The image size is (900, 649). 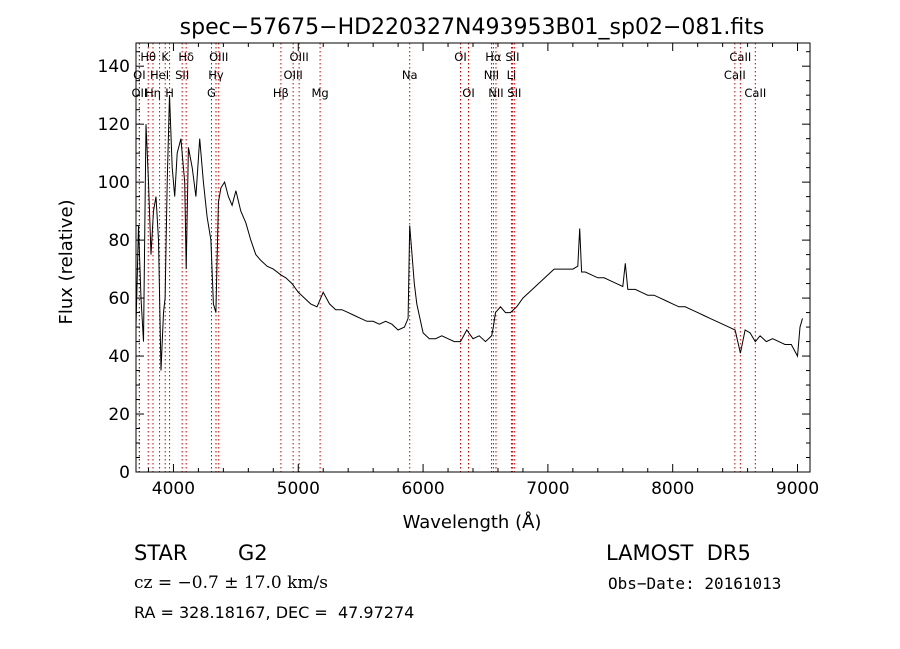 I want to click on spectral-line-label: Hθ, so click(x=148, y=57).